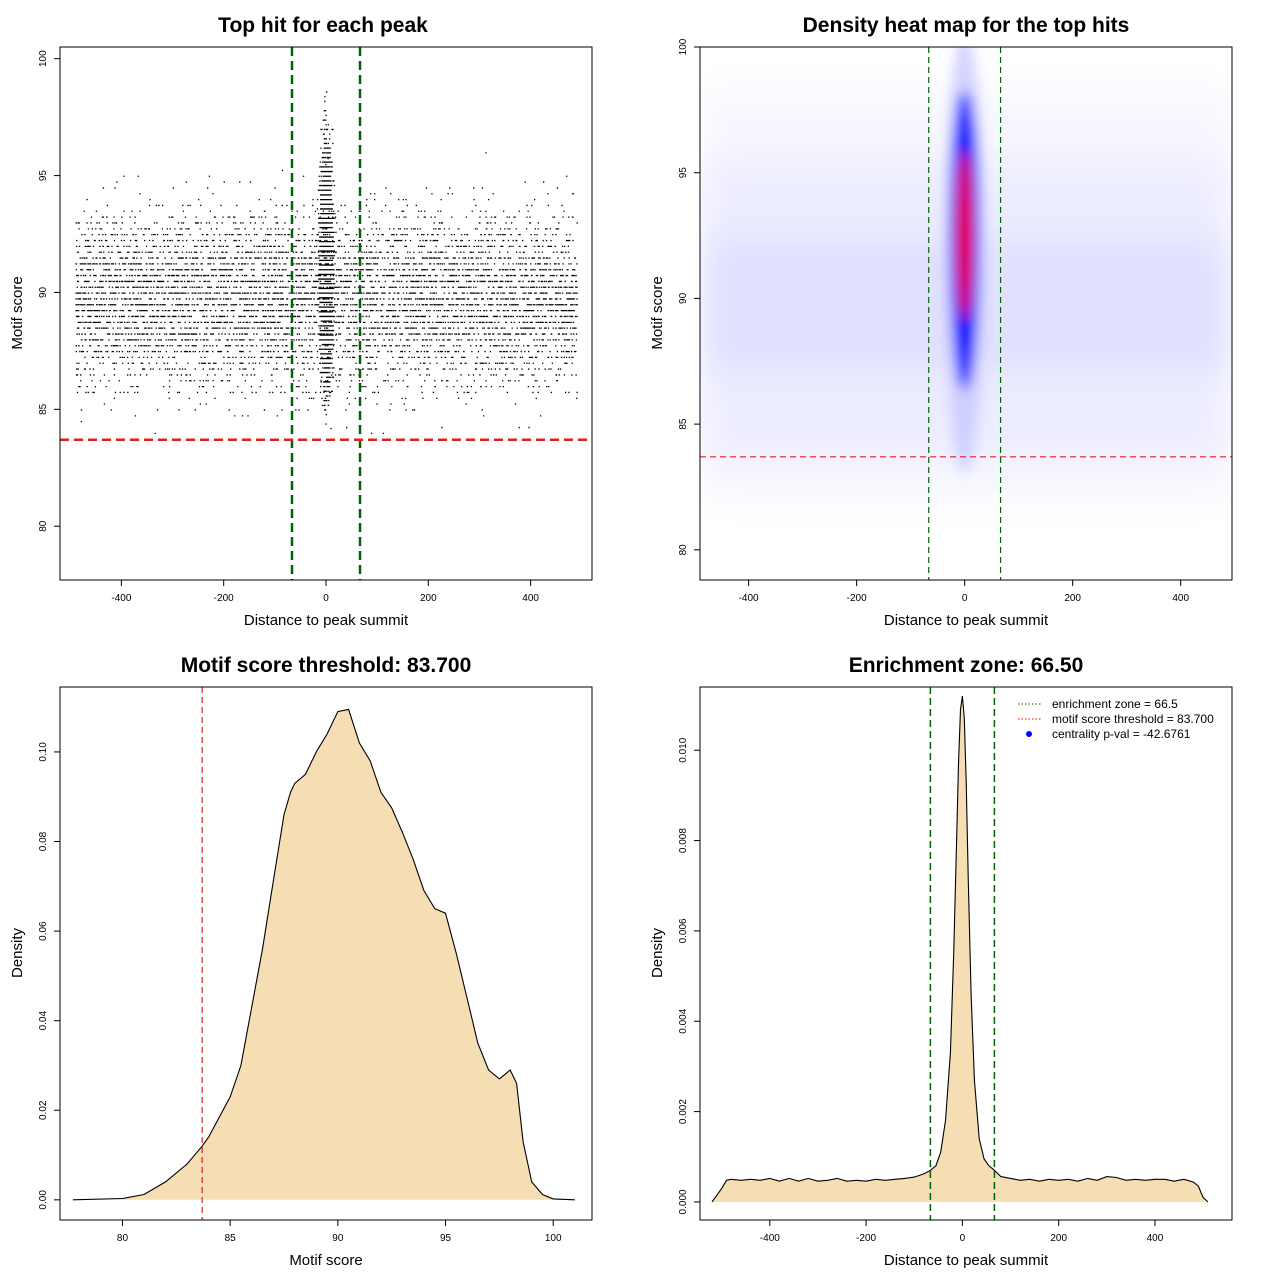  Describe the element at coordinates (966, 665) in the screenshot. I see `chart-title: Enrichment zone: 66.50` at that location.